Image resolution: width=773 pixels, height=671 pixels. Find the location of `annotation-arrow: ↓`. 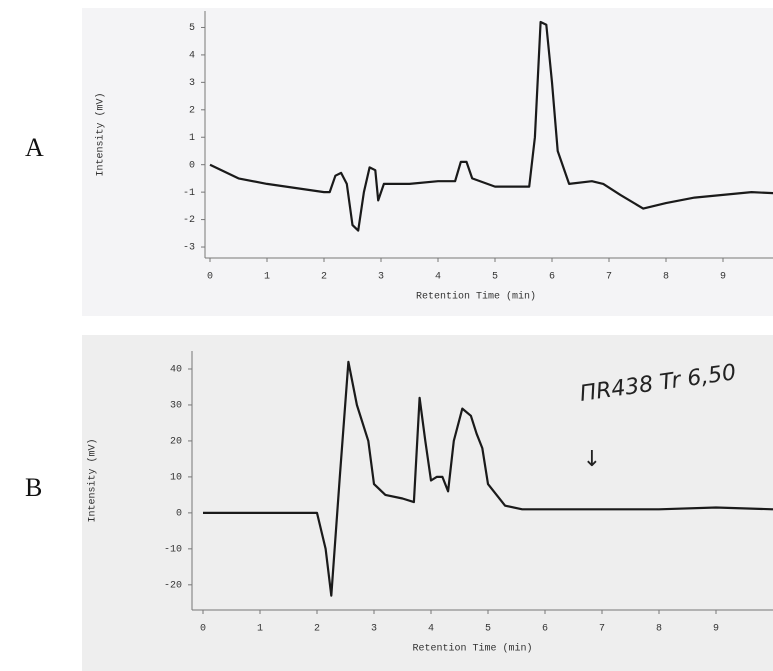

annotation-arrow: ↓ is located at coordinates (592, 459).